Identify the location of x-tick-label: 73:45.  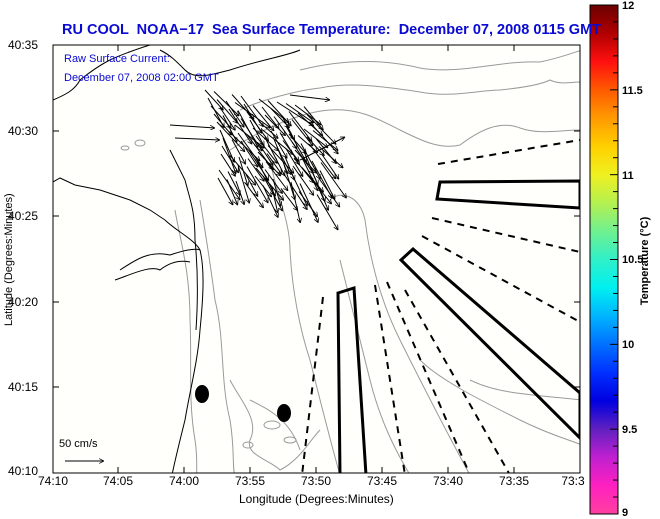
(382, 481).